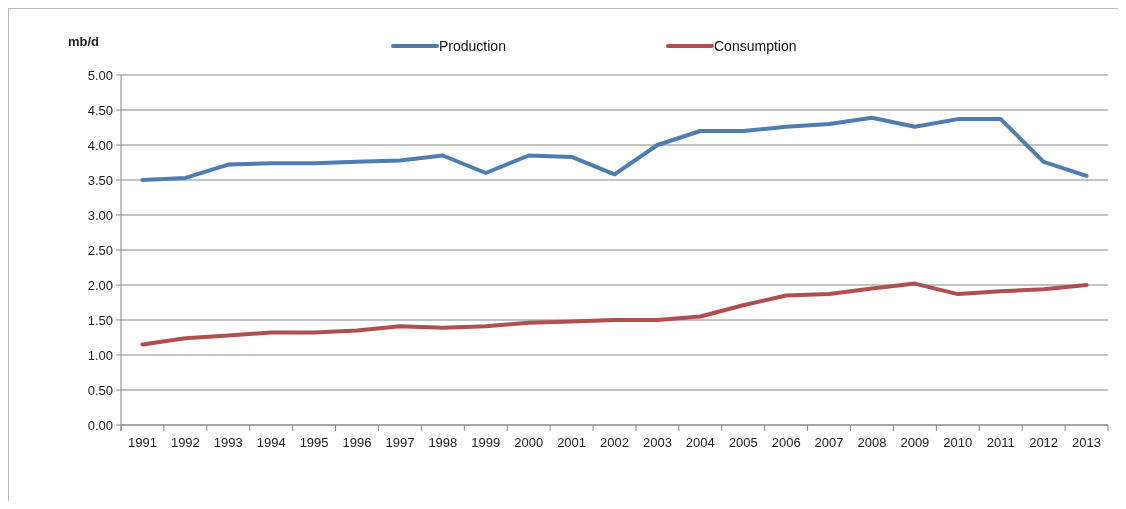 This screenshot has width=1126, height=509. What do you see at coordinates (100, 390) in the screenshot?
I see `y-tick-label: 0.50` at bounding box center [100, 390].